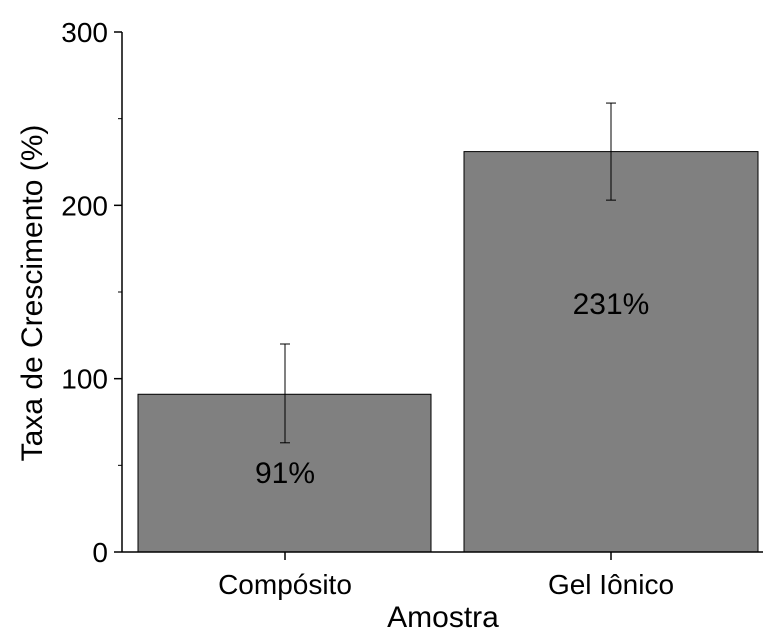  I want to click on data-label-1: 91%, so click(285, 473).